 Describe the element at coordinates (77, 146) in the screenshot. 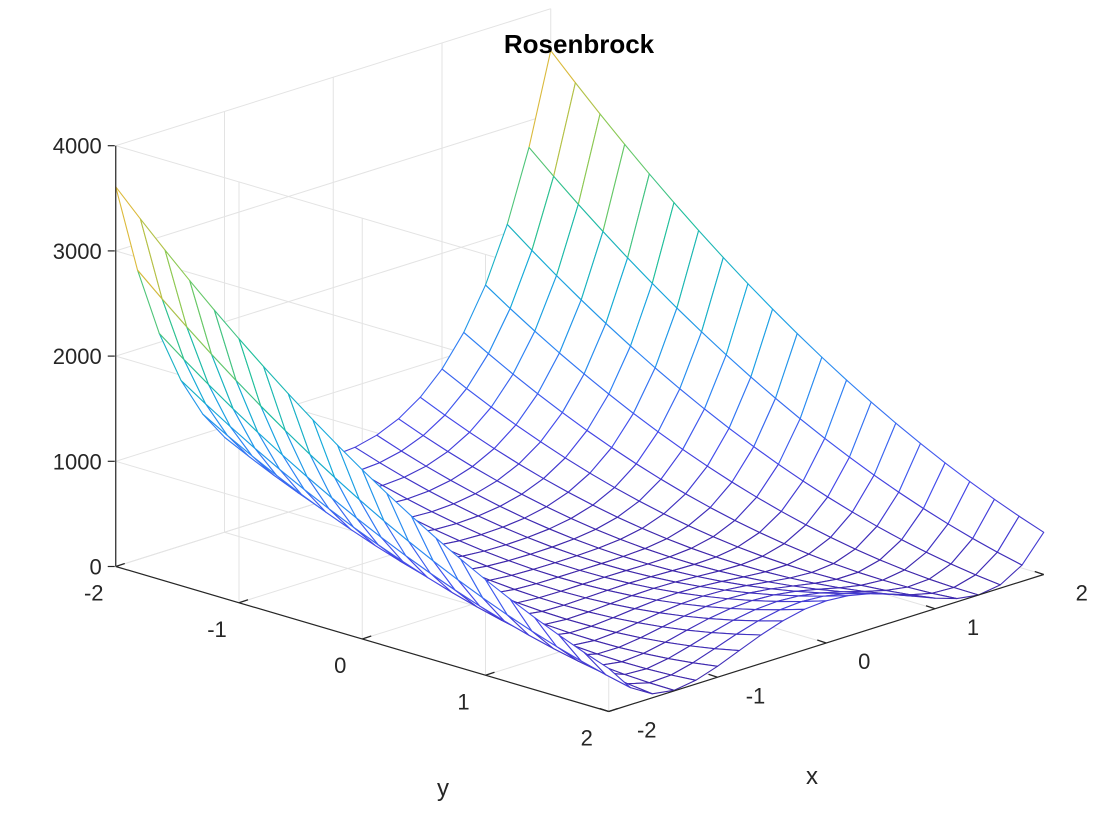

I see `z-tick-label: 4000` at that location.